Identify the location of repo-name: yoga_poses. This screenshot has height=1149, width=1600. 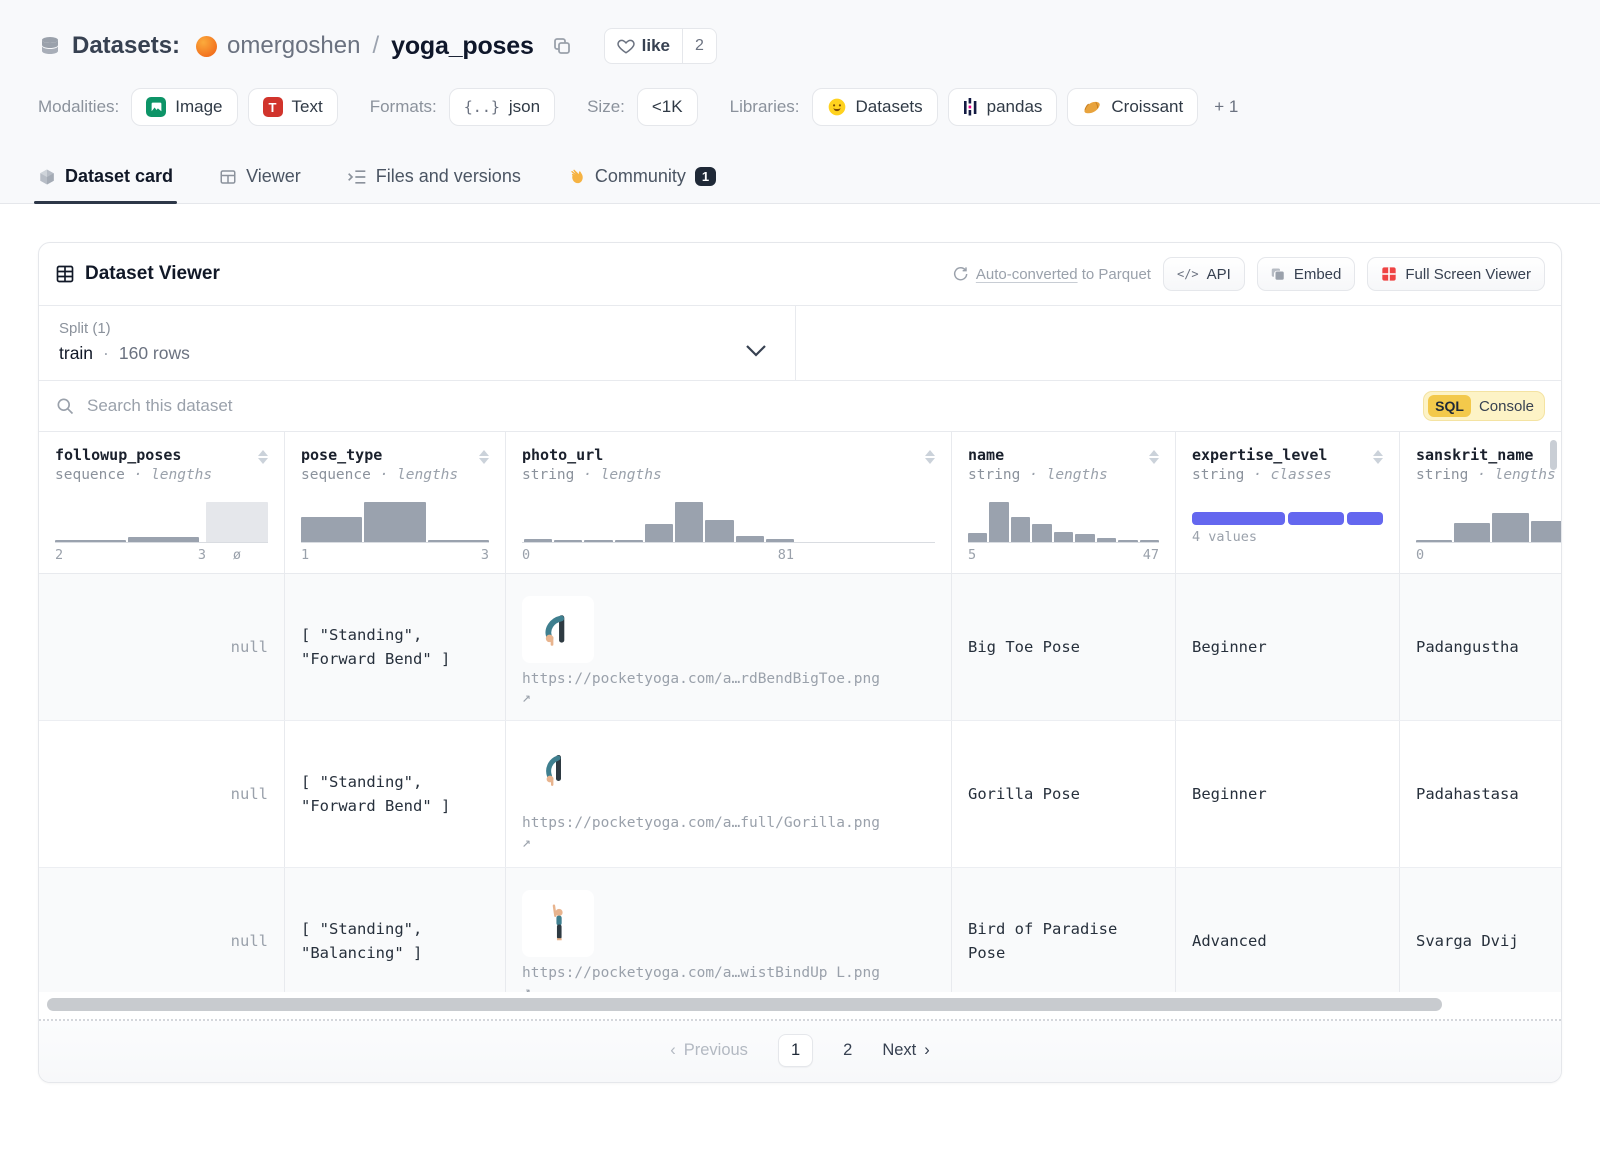
(462, 45).